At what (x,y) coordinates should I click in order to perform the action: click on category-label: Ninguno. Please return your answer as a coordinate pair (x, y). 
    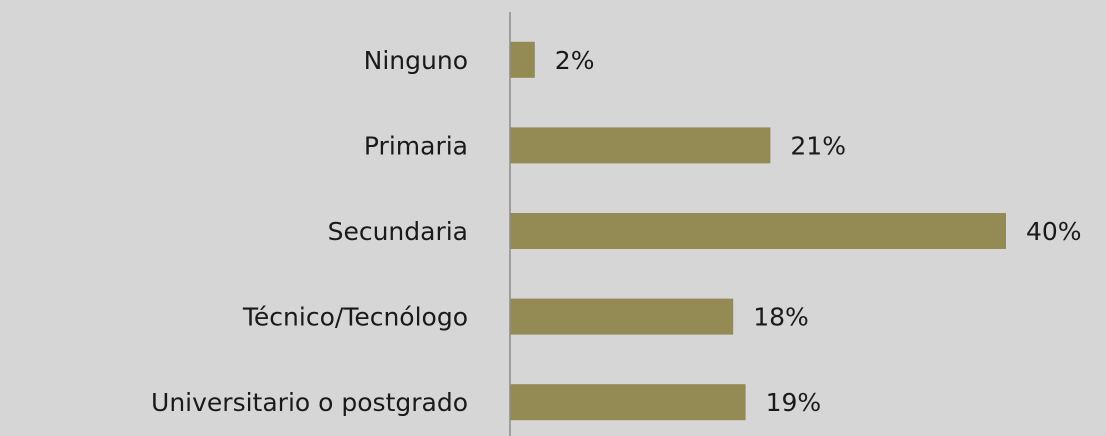
    Looking at the image, I should click on (416, 60).